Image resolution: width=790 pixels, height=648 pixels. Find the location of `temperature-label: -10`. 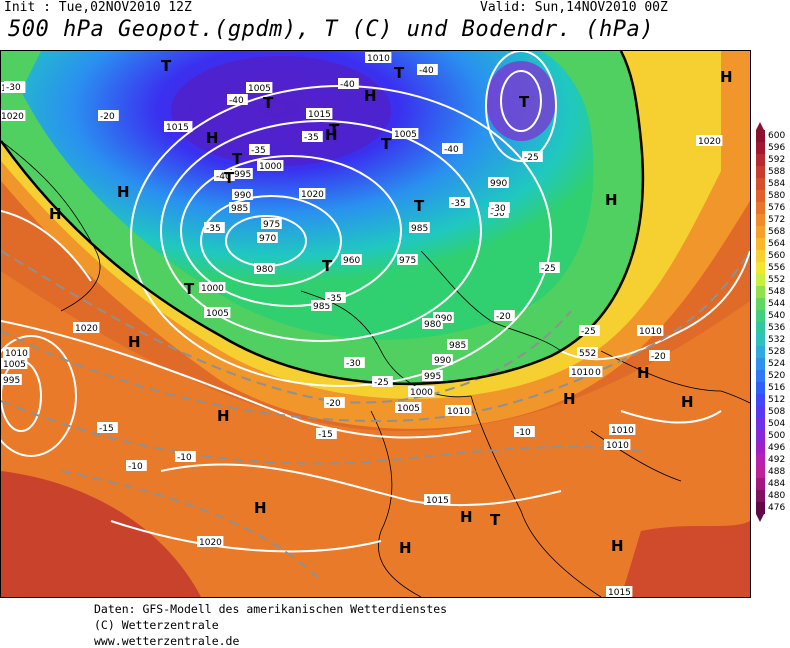

temperature-label: -10 is located at coordinates (185, 457).